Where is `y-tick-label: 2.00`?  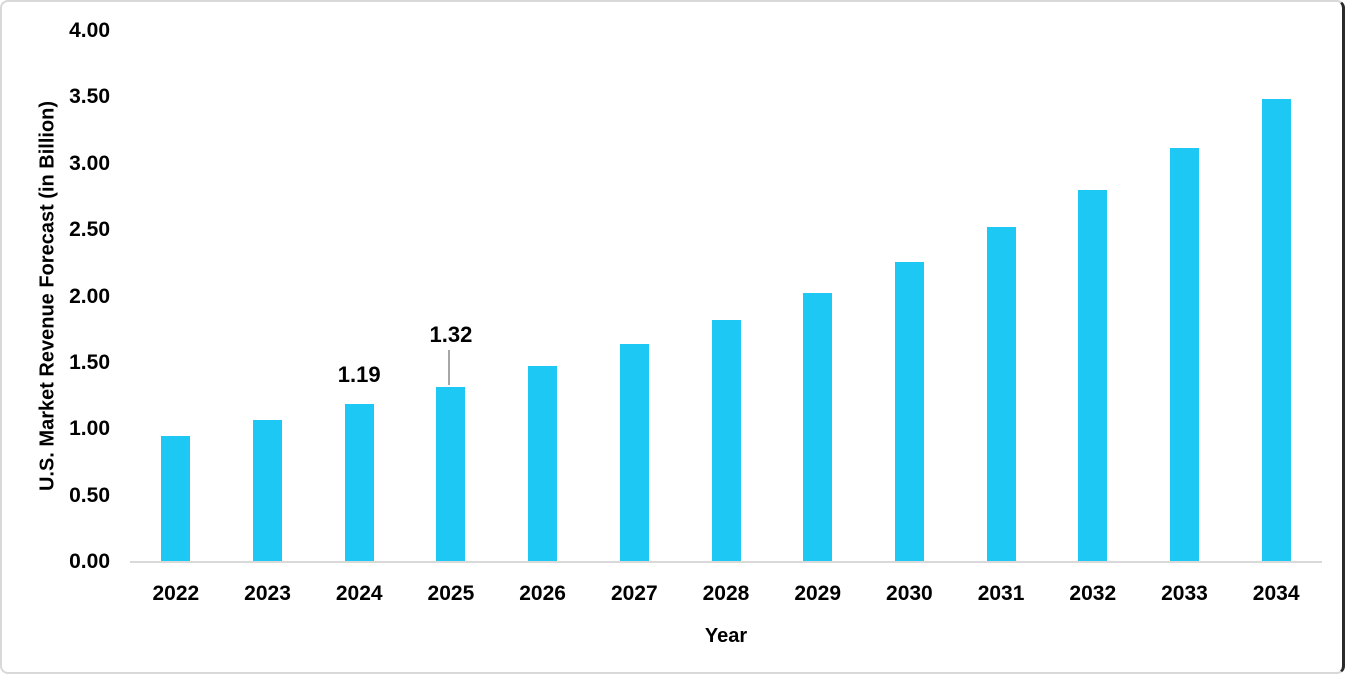 y-tick-label: 2.00 is located at coordinates (89, 296).